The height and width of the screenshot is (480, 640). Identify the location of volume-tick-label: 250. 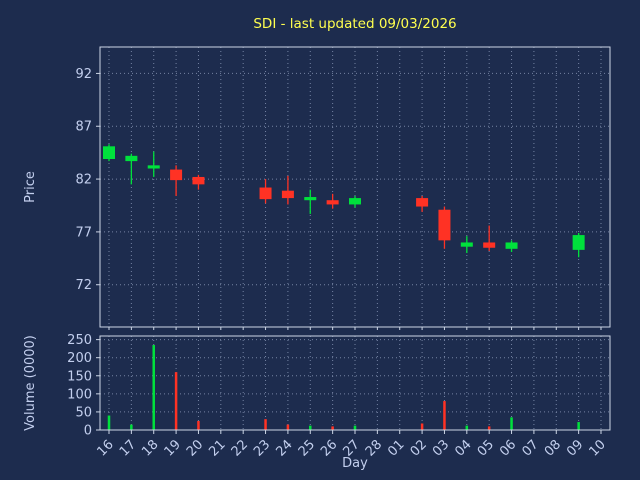
(79, 340).